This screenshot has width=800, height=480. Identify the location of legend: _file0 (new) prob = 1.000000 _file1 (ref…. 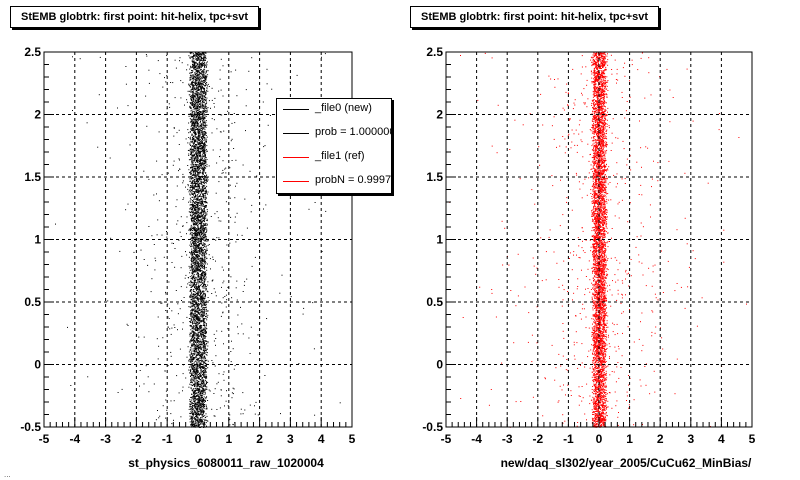
(334, 146).